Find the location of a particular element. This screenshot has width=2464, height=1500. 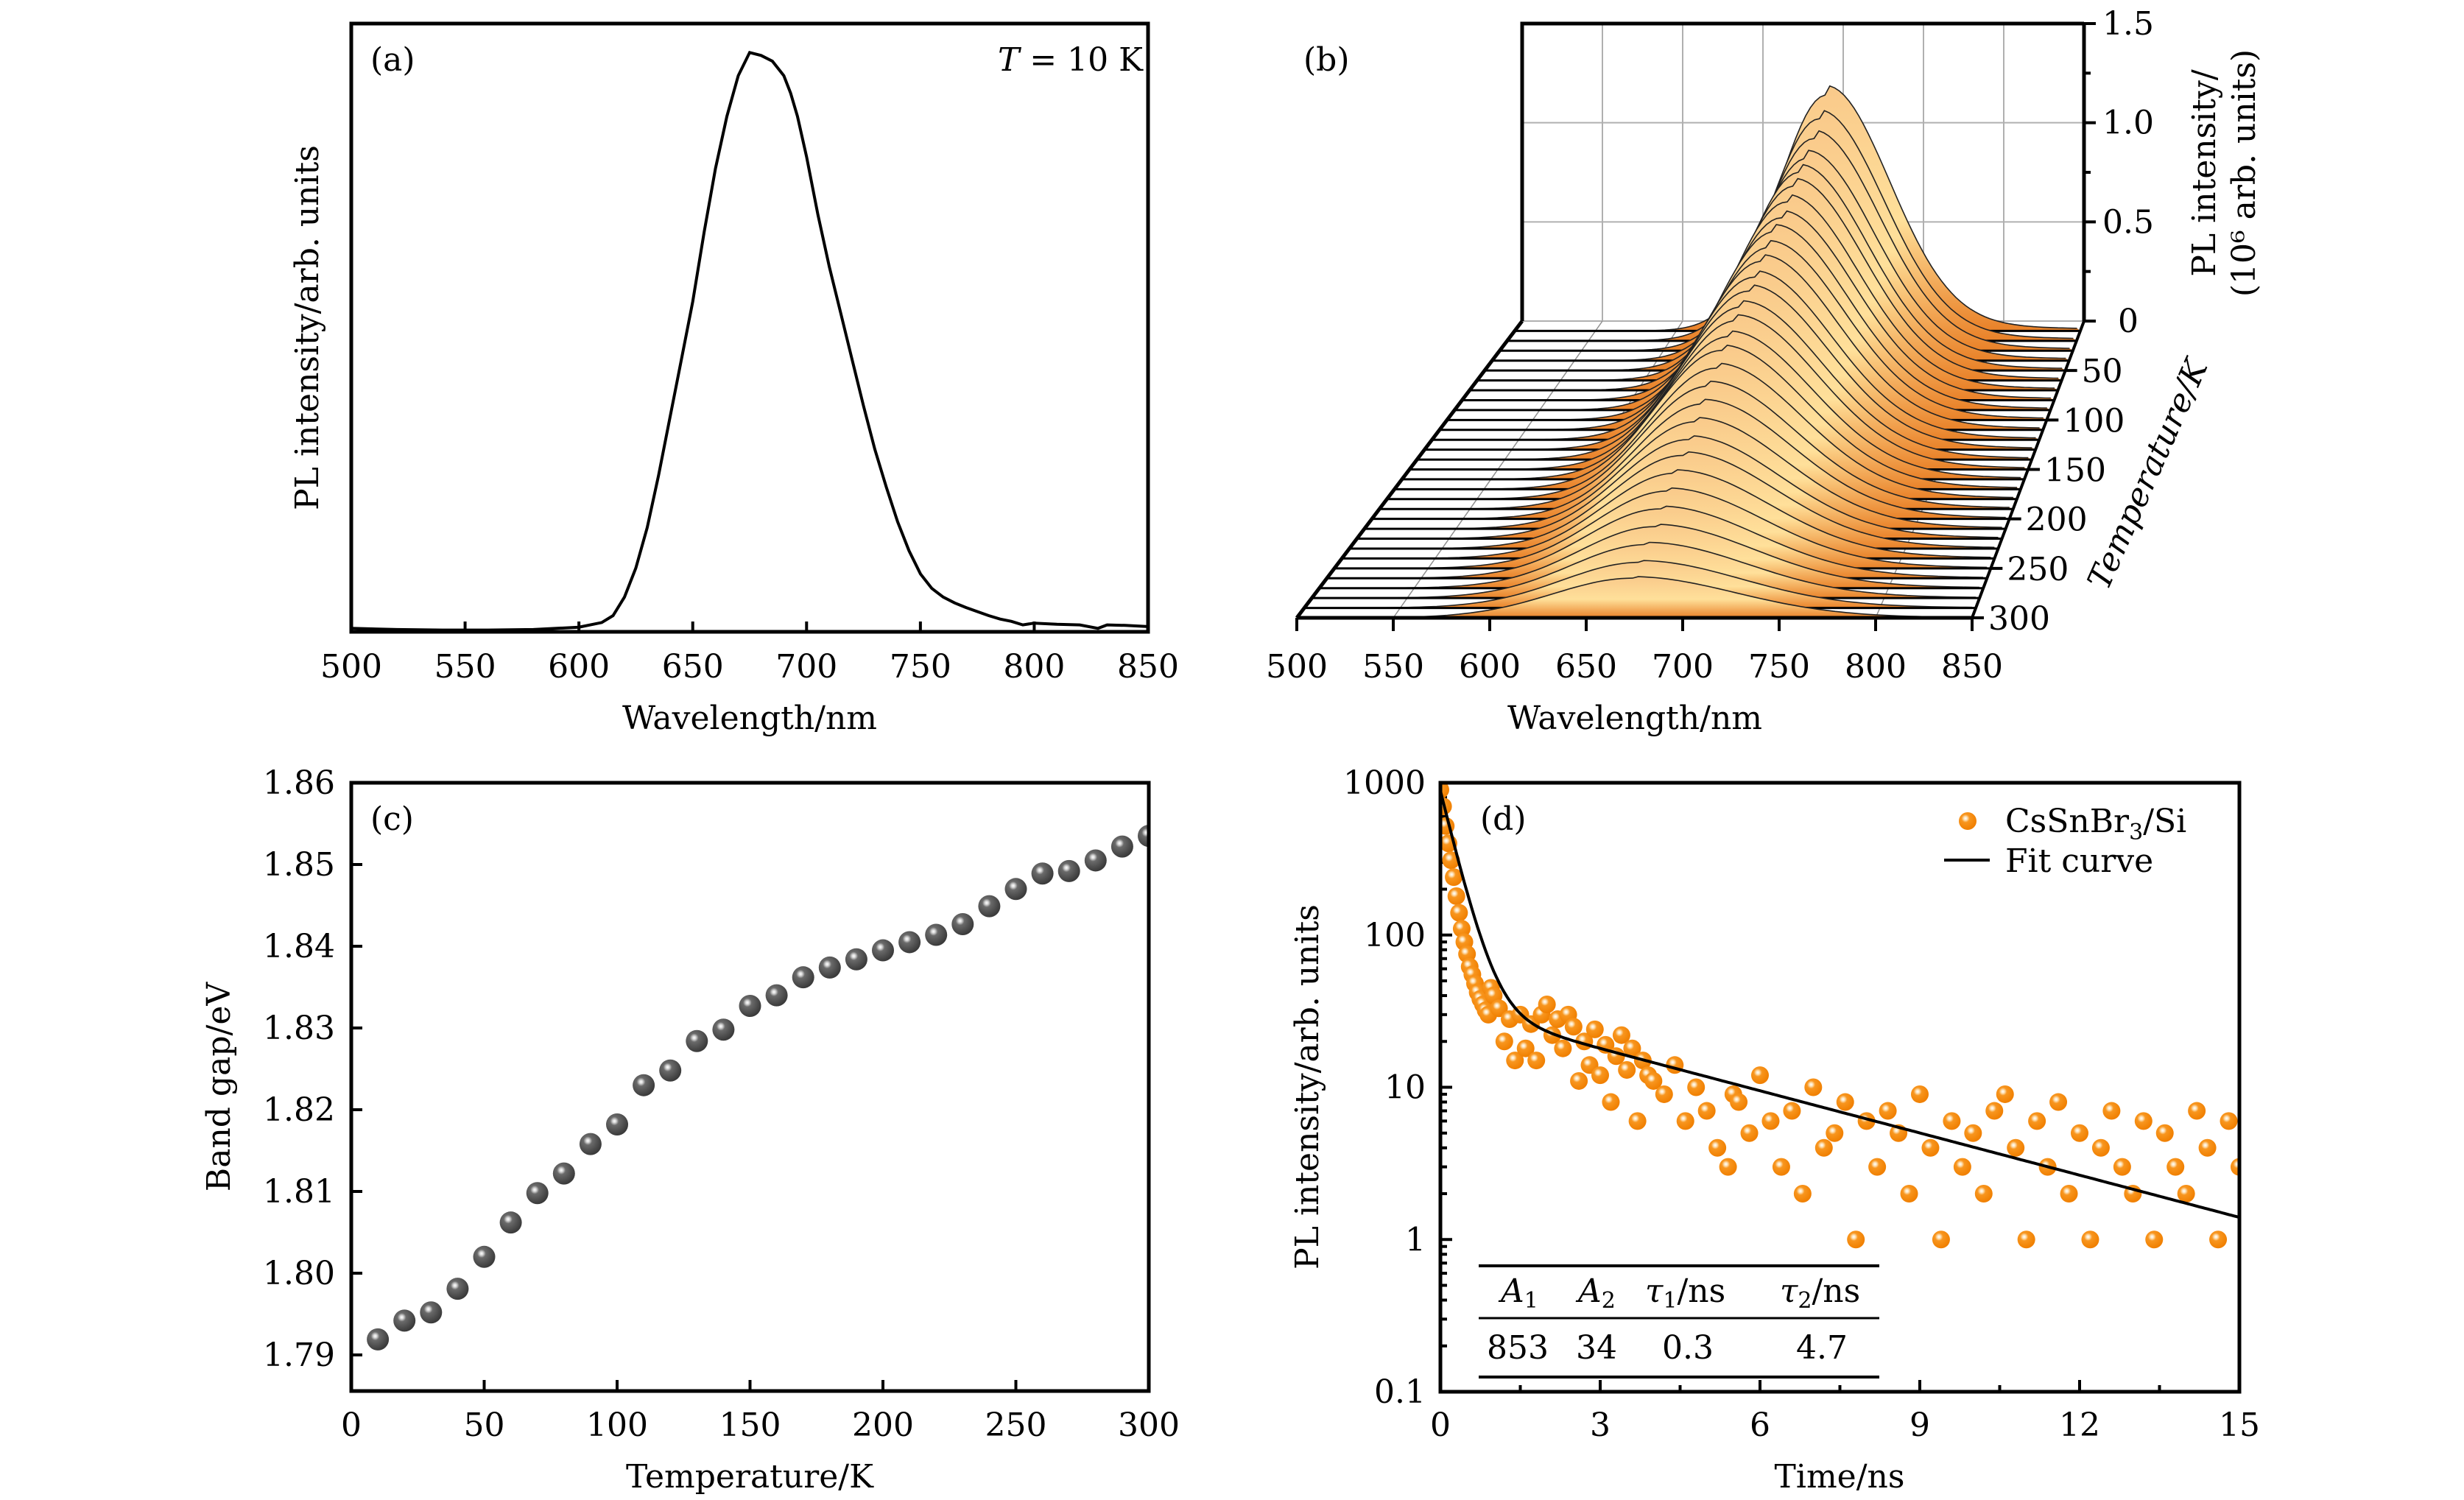

y-tick-label: 1.83 is located at coordinates (299, 1029).